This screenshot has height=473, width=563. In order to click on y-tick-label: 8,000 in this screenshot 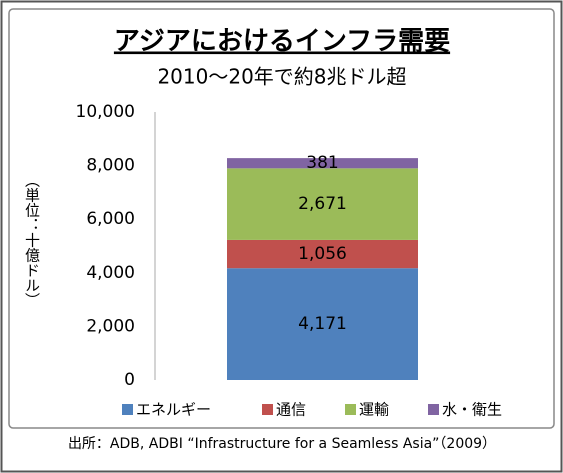, I will do `click(110, 166)`.